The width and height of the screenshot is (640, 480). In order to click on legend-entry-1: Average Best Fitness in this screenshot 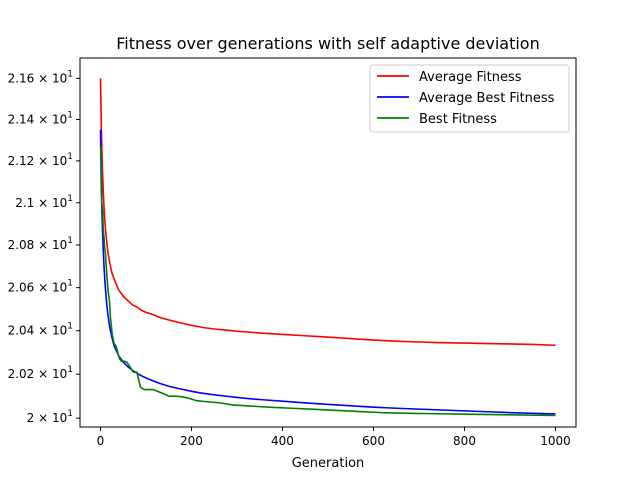, I will do `click(487, 98)`.